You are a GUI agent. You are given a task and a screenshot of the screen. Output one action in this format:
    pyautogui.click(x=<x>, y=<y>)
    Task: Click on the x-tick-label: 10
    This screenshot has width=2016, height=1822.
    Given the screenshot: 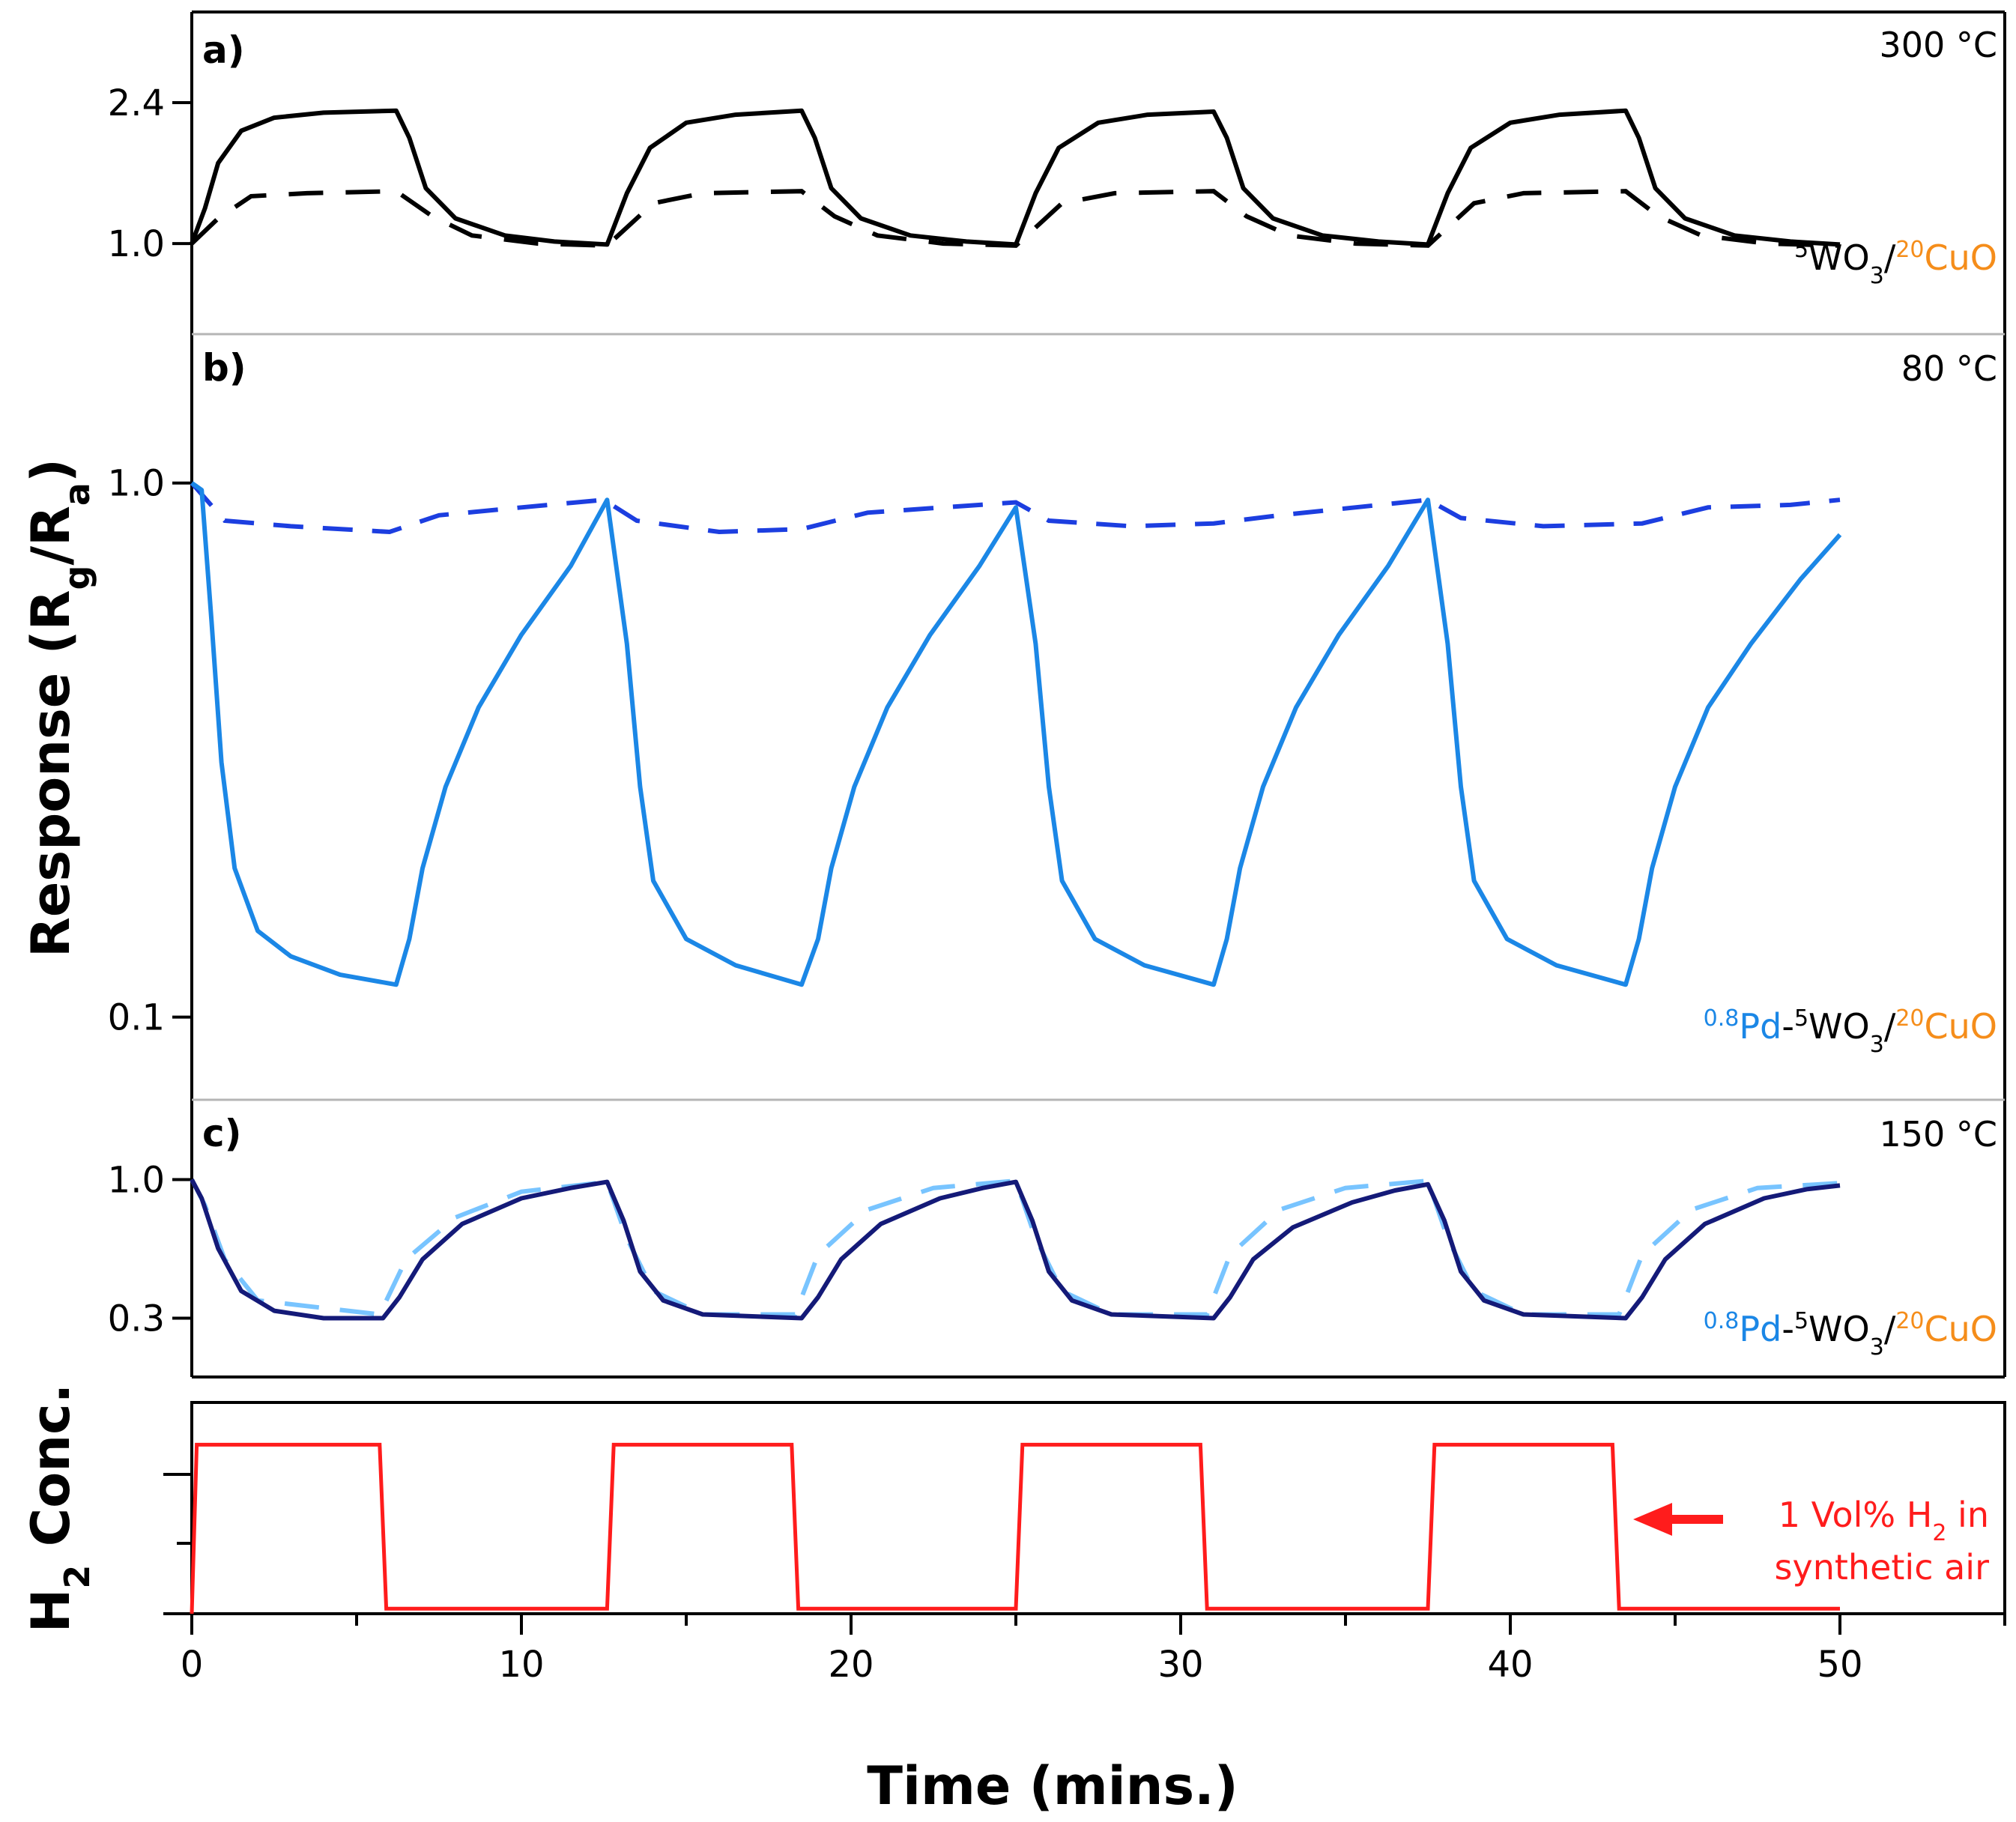 What is the action you would take?
    pyautogui.click(x=521, y=1665)
    